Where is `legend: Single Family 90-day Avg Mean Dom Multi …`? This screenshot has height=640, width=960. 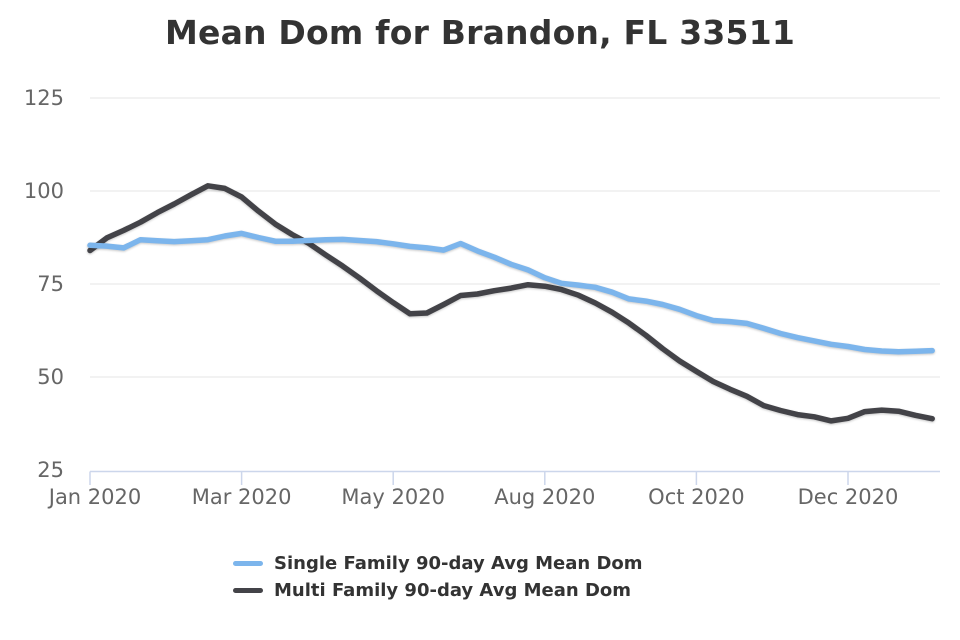 legend: Single Family 90-day Avg Mean Dom Multi … is located at coordinates (438, 577).